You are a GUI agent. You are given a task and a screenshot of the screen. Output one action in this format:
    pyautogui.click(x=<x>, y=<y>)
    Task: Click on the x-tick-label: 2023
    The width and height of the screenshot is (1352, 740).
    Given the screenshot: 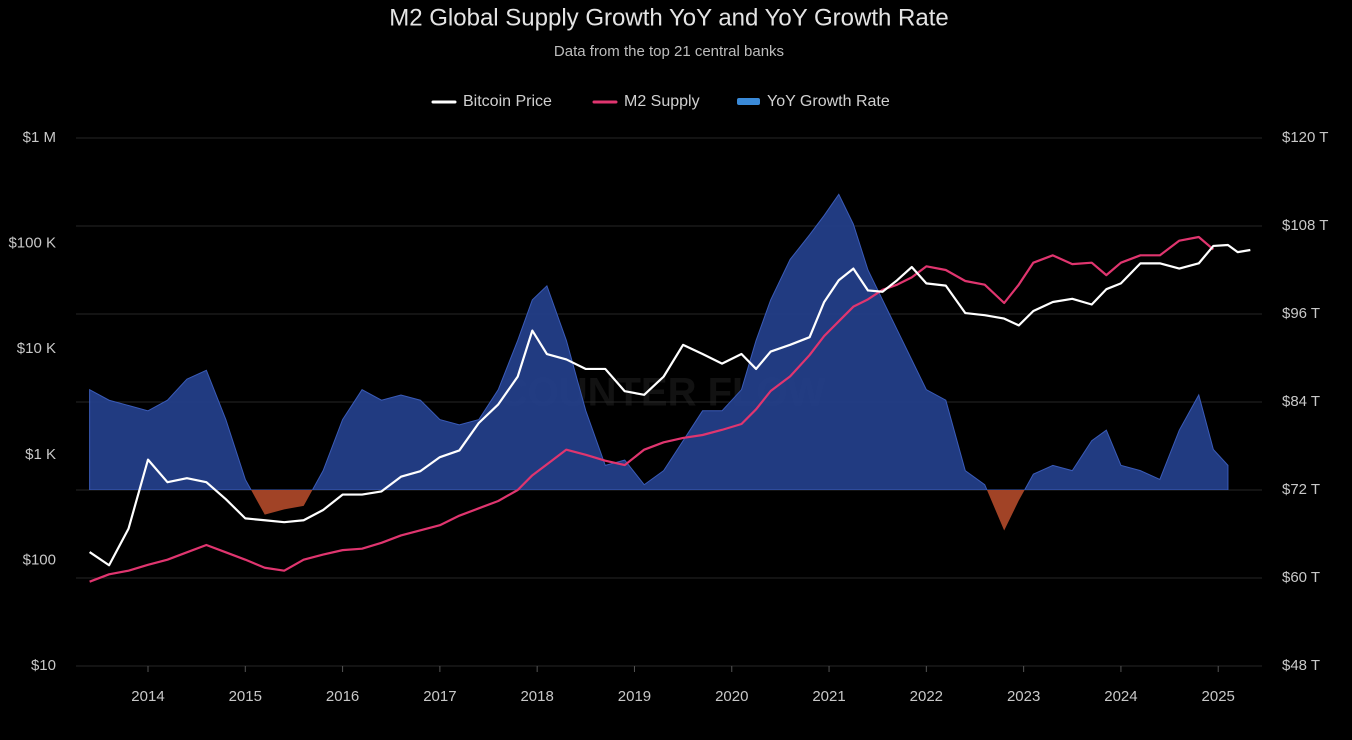 What is the action you would take?
    pyautogui.click(x=1023, y=696)
    